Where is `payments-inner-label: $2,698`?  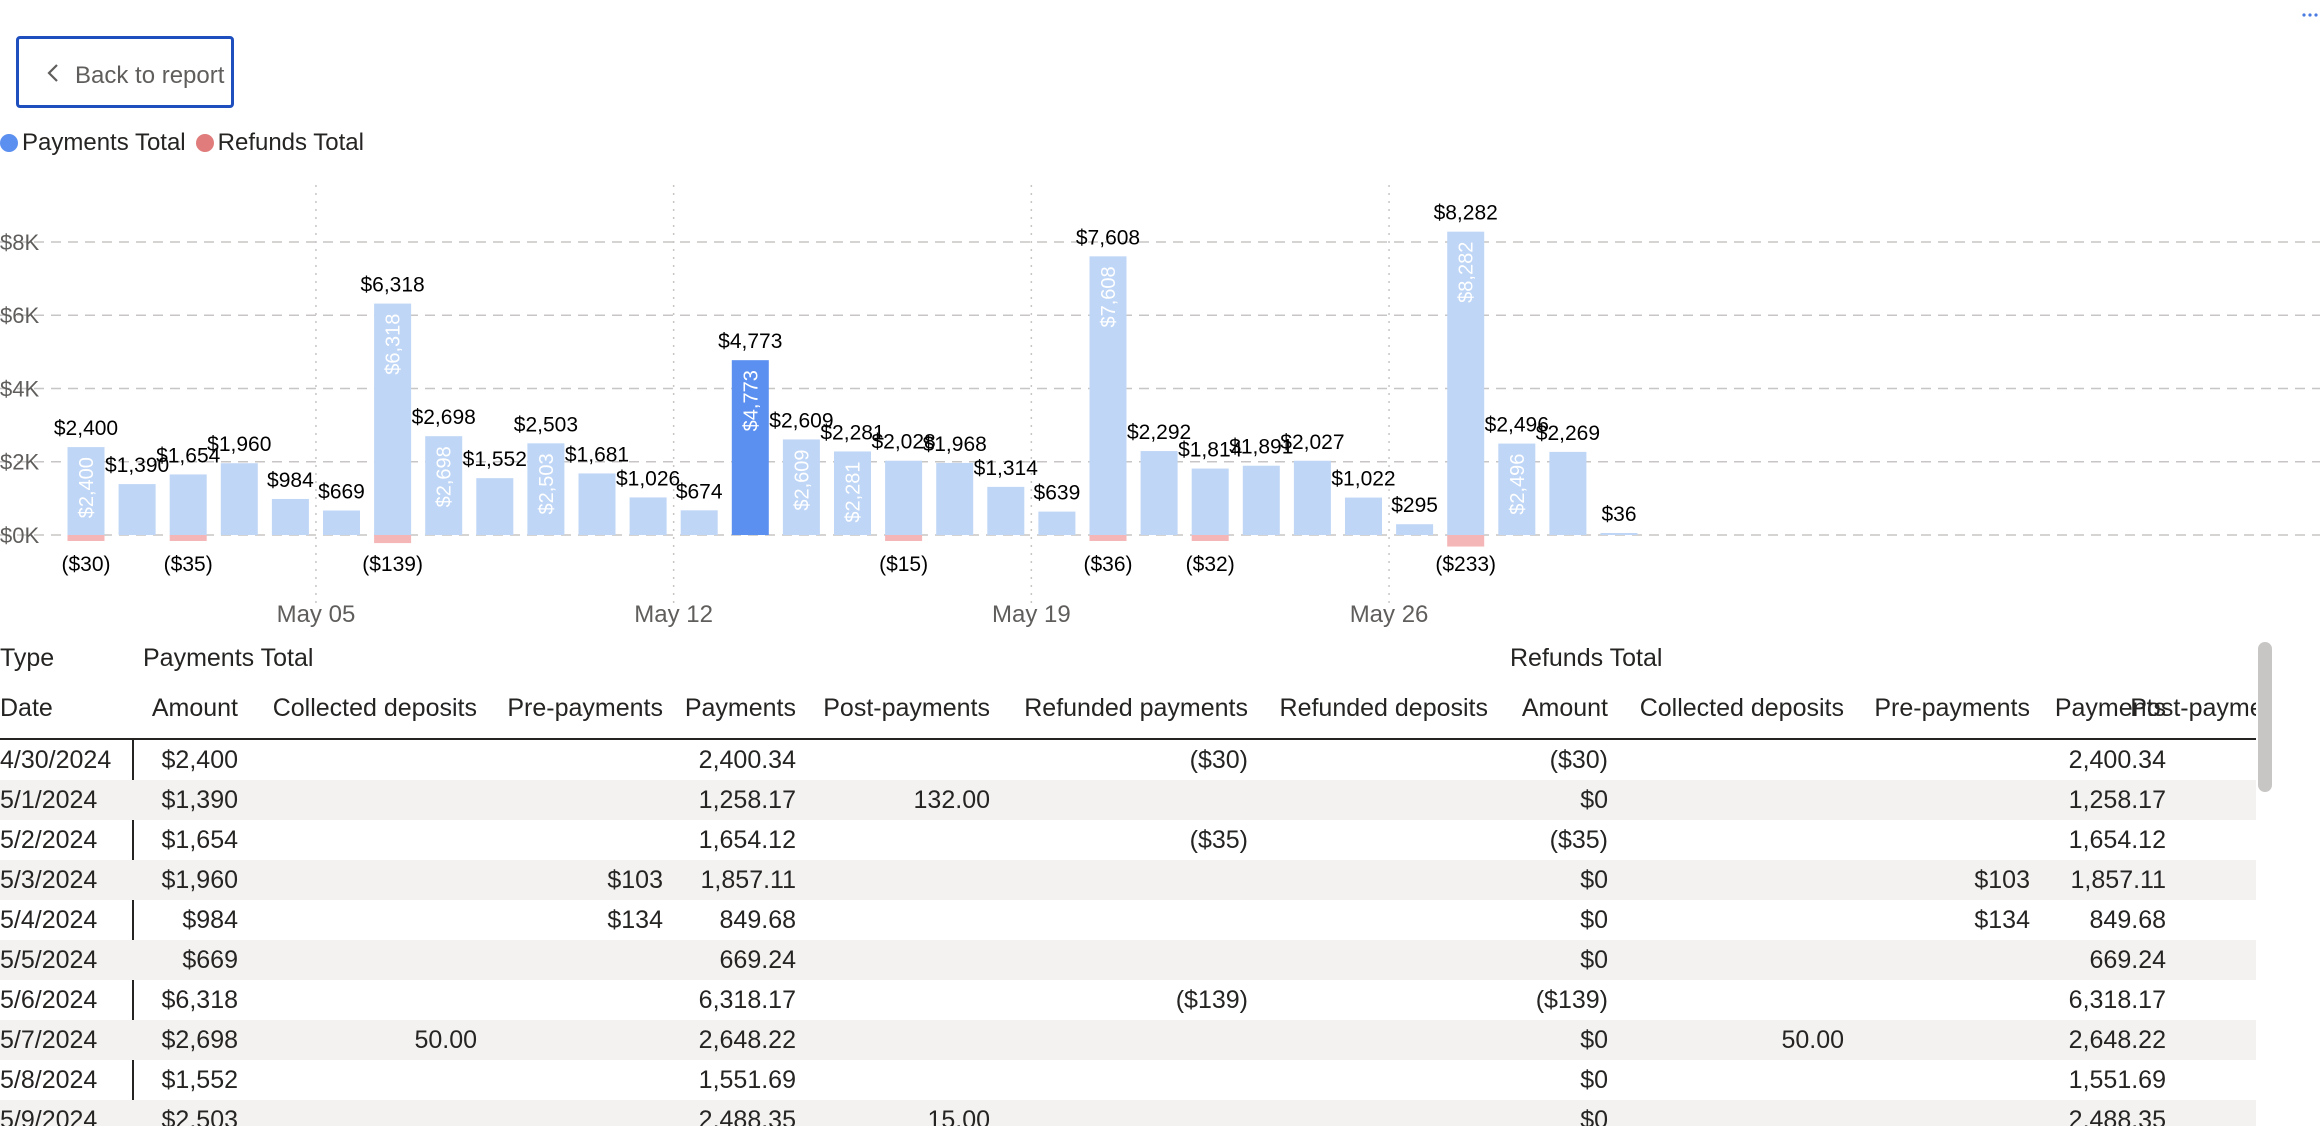 payments-inner-label: $2,698 is located at coordinates (445, 476).